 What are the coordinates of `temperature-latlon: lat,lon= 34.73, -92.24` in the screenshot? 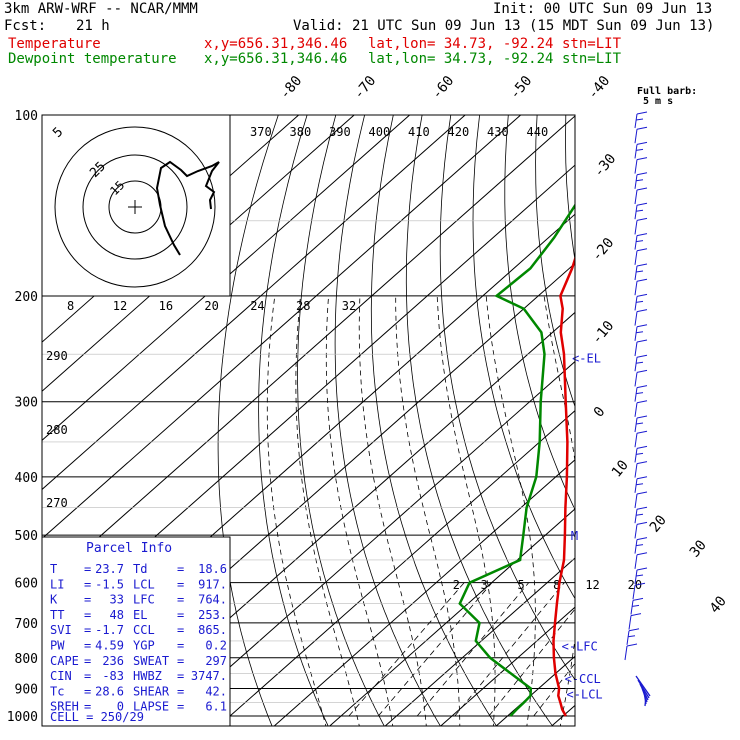 It's located at (461, 44).